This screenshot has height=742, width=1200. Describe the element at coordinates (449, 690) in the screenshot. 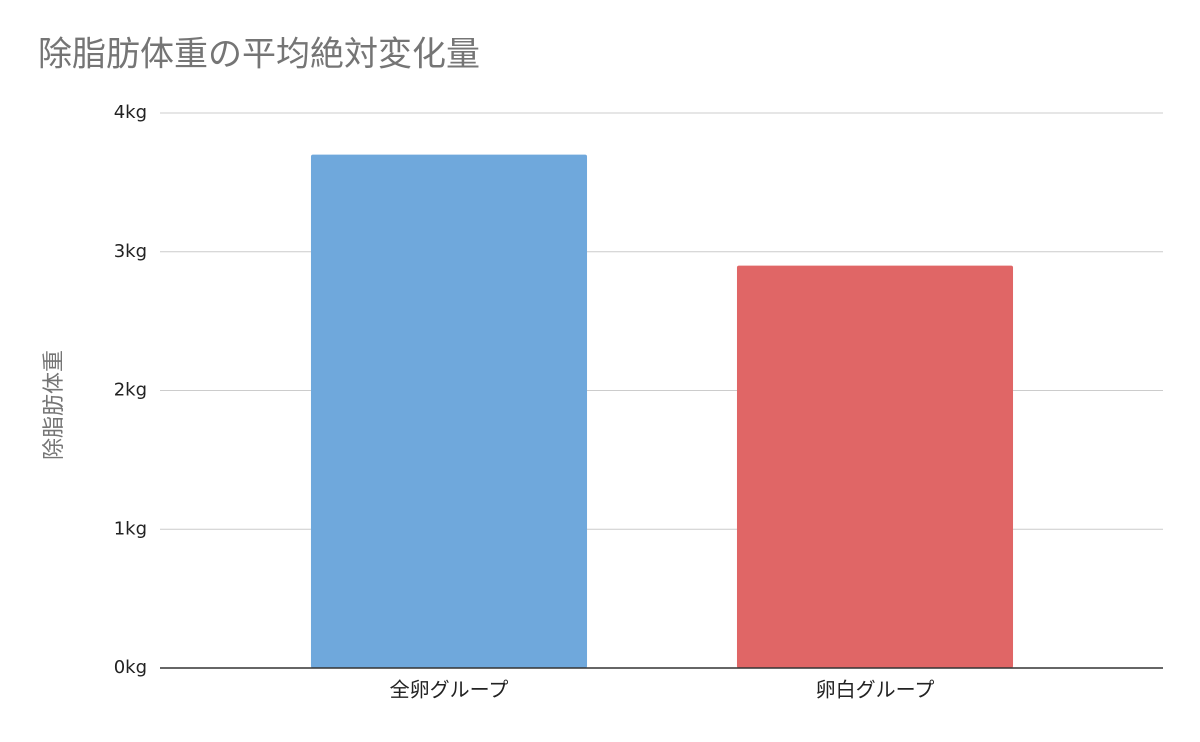

I see `x-tick-label: 全卵グループ` at that location.